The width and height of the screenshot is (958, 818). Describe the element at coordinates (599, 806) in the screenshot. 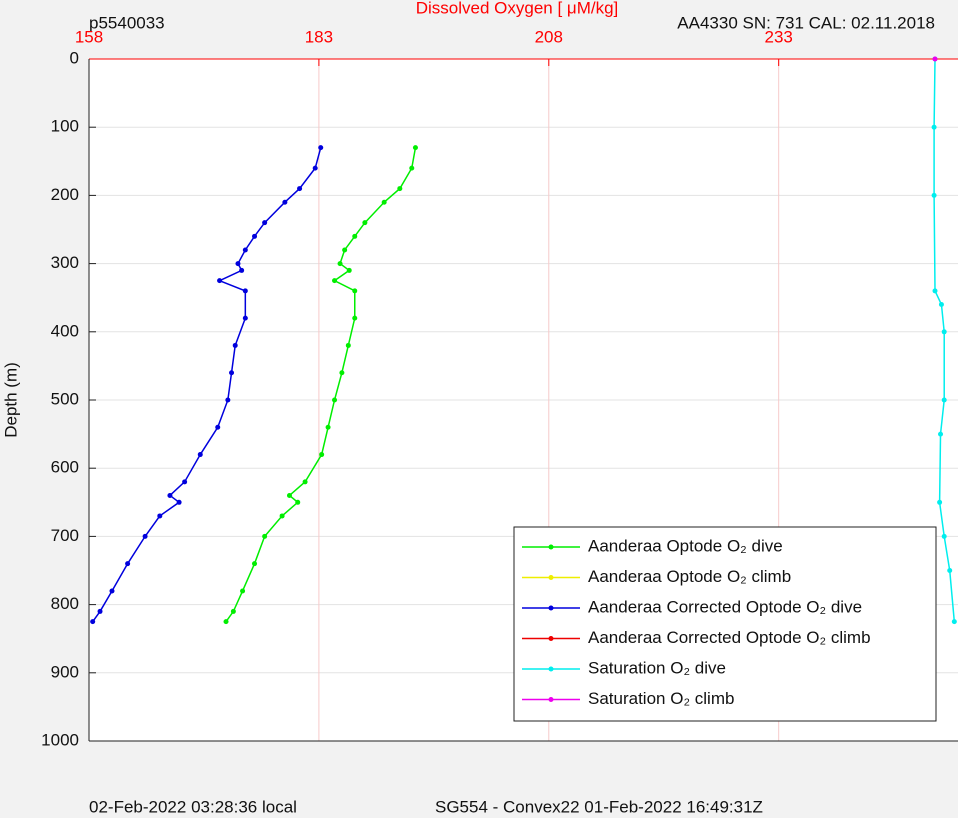

I see `footer-right: SG554 - Convex22 01-Feb-2022 16:49:31Z` at that location.